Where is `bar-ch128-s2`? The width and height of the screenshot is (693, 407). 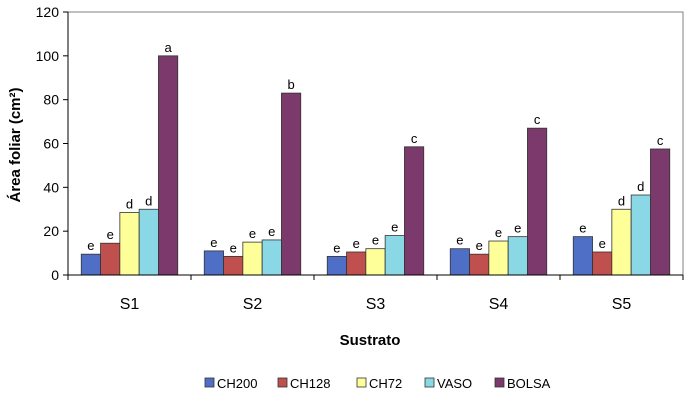 bar-ch128-s2 is located at coordinates (233, 265).